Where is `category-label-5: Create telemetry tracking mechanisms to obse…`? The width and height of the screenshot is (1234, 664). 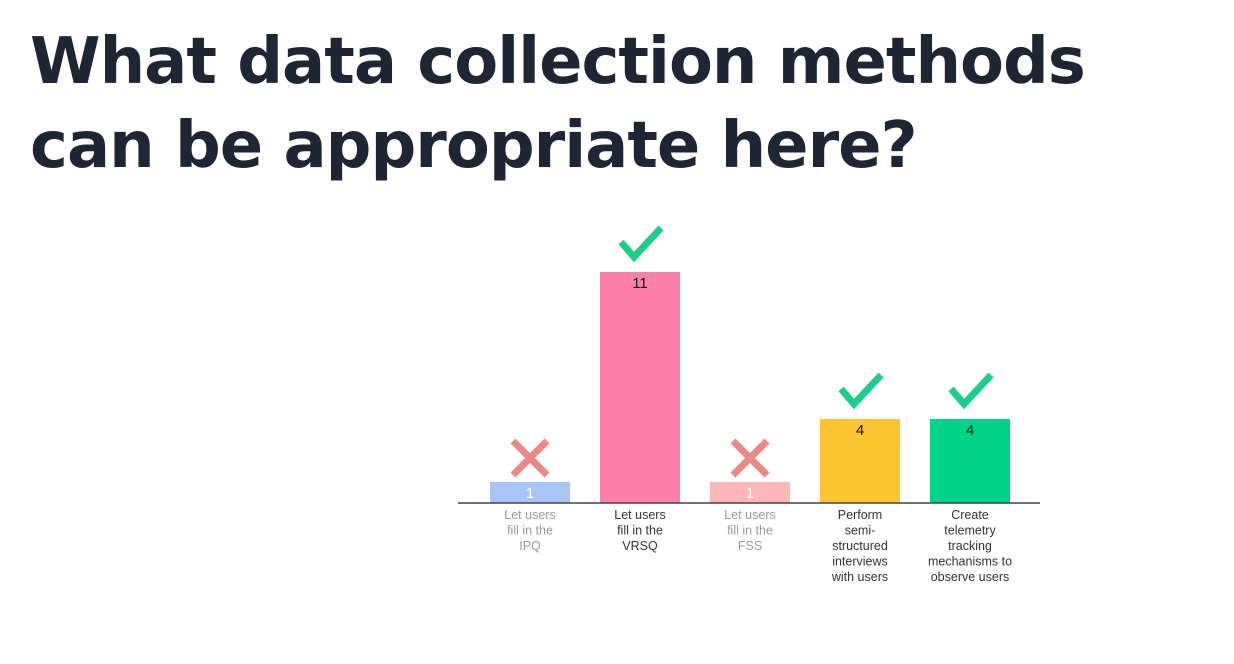
category-label-5: Create telemetry tracking mechanisms to obse… is located at coordinates (970, 546).